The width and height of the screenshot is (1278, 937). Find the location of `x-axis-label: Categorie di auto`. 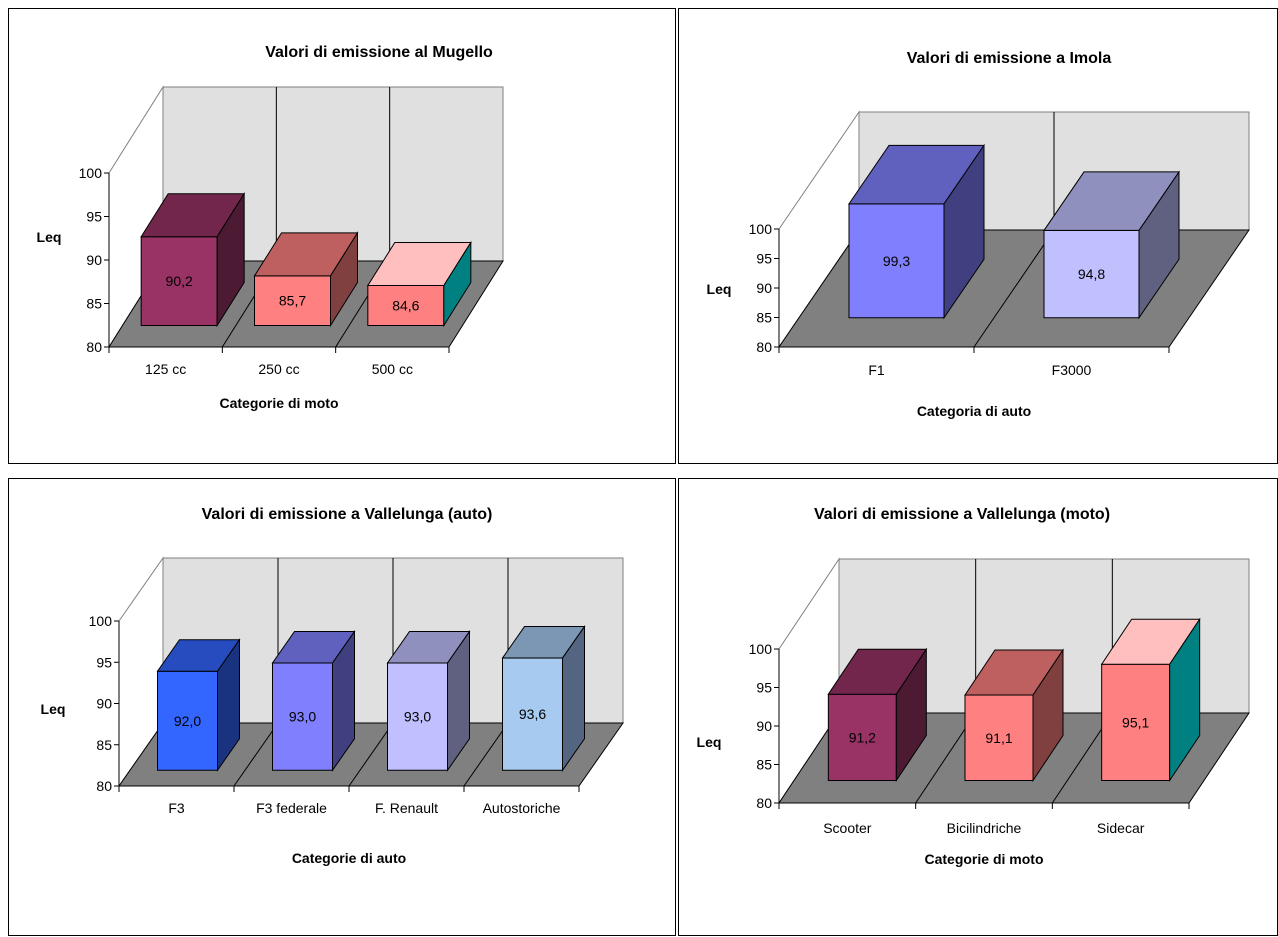

x-axis-label: Categorie di auto is located at coordinates (349, 858).